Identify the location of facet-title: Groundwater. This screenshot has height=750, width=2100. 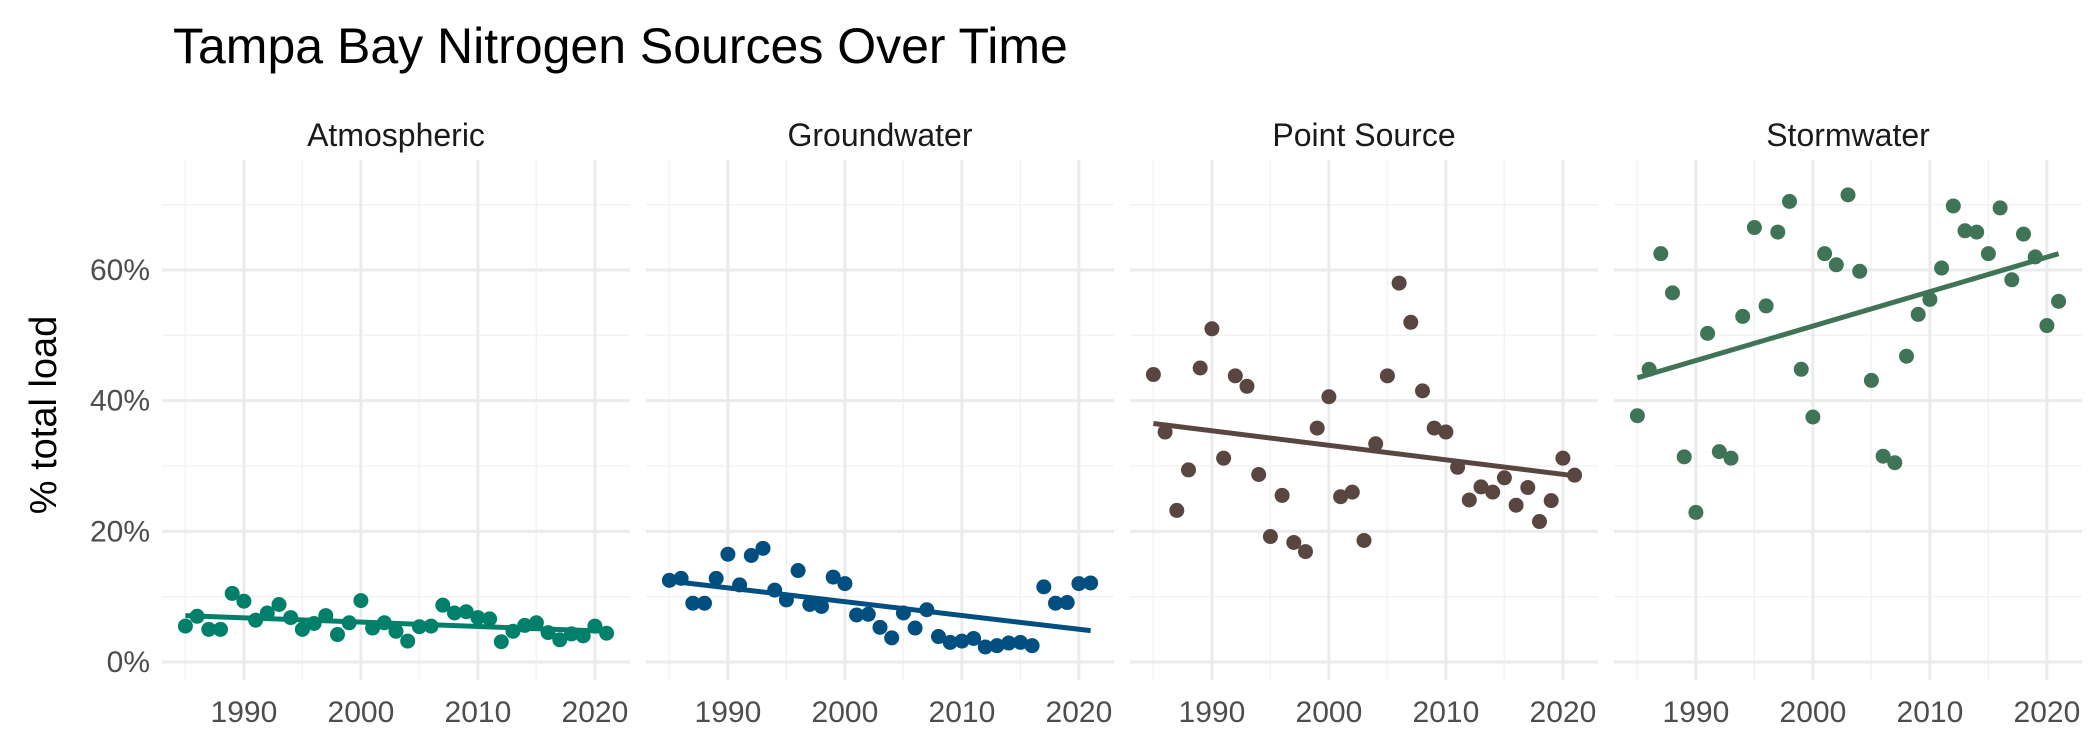
(880, 135).